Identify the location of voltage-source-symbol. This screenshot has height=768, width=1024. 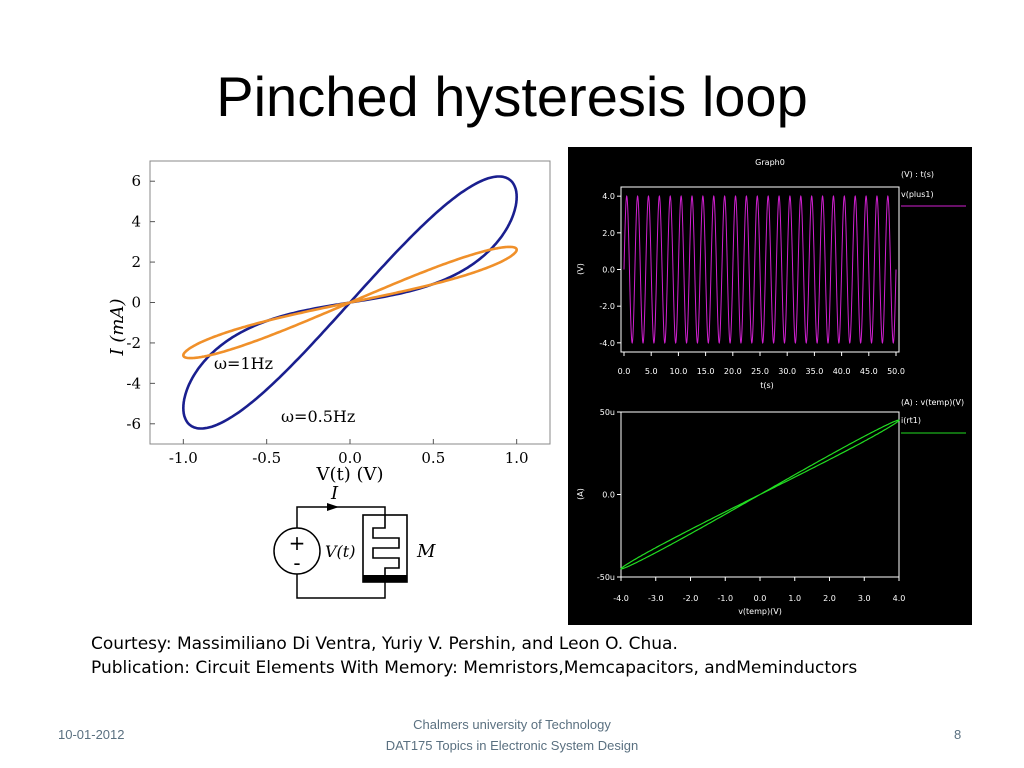
(297, 551).